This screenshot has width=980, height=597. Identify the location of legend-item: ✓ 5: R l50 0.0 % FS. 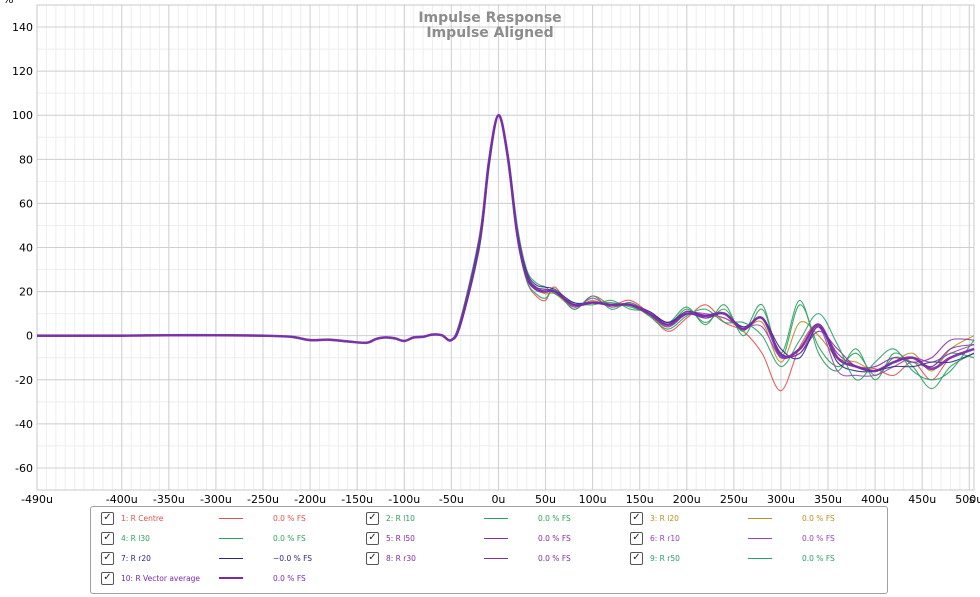
(468, 538).